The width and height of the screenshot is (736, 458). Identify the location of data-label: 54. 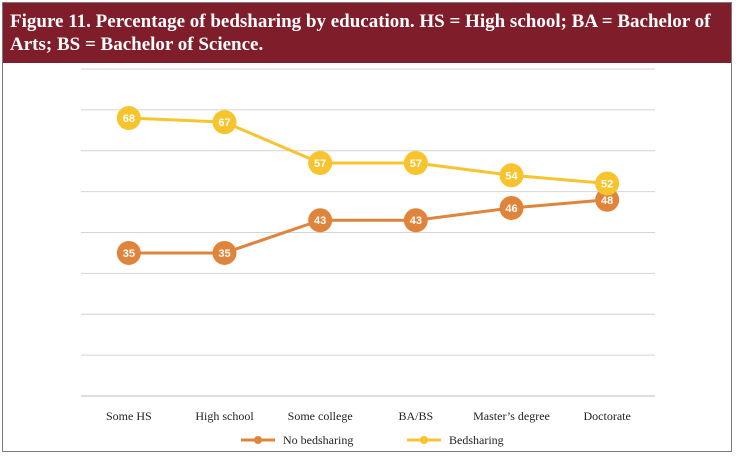
(511, 176).